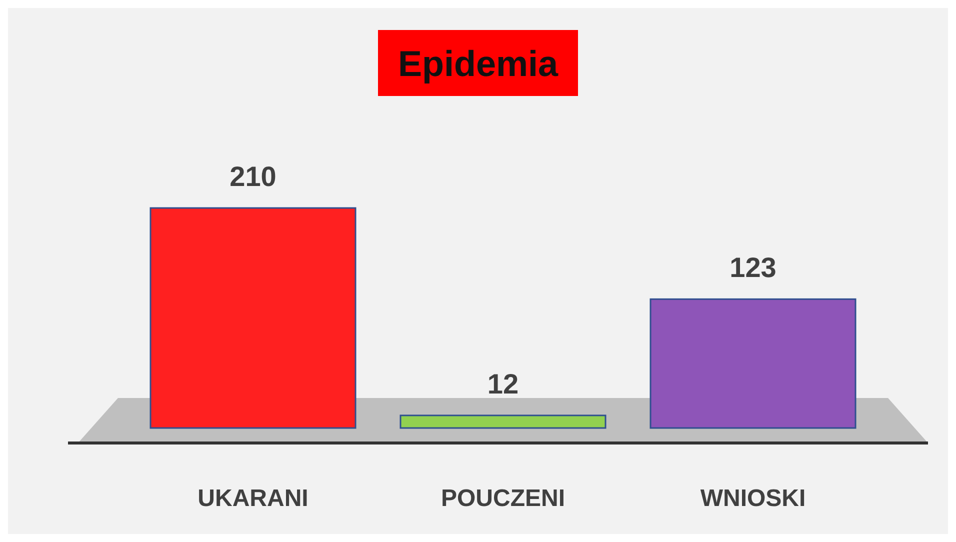 This screenshot has width=956, height=542. Describe the element at coordinates (478, 63) in the screenshot. I see `chart-title: Epidemia` at that location.